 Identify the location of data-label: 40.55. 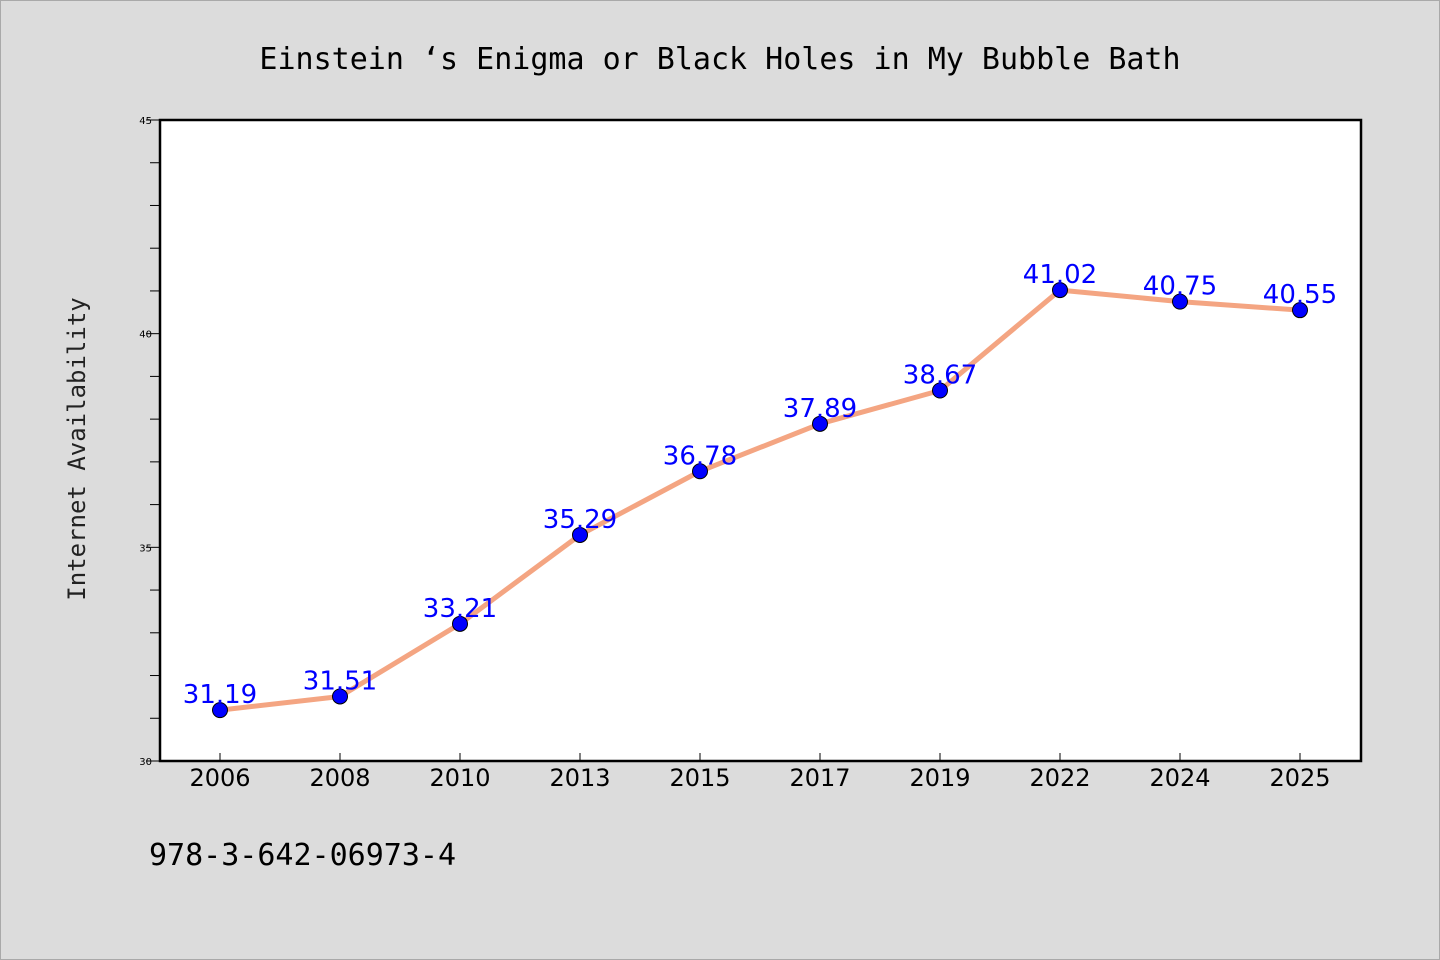
(1300, 295).